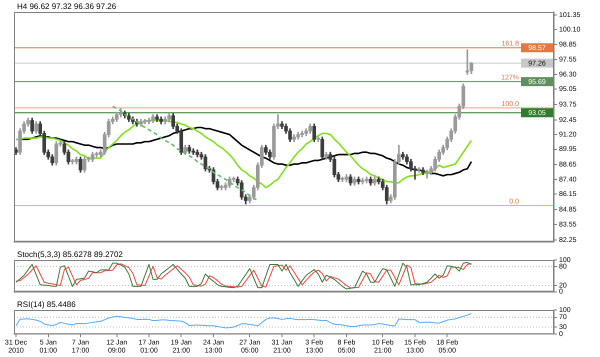  What do you see at coordinates (67, 6) in the screenshot?
I see `chart-title: H4 96.62 97.32 96.36 97.26` at bounding box center [67, 6].